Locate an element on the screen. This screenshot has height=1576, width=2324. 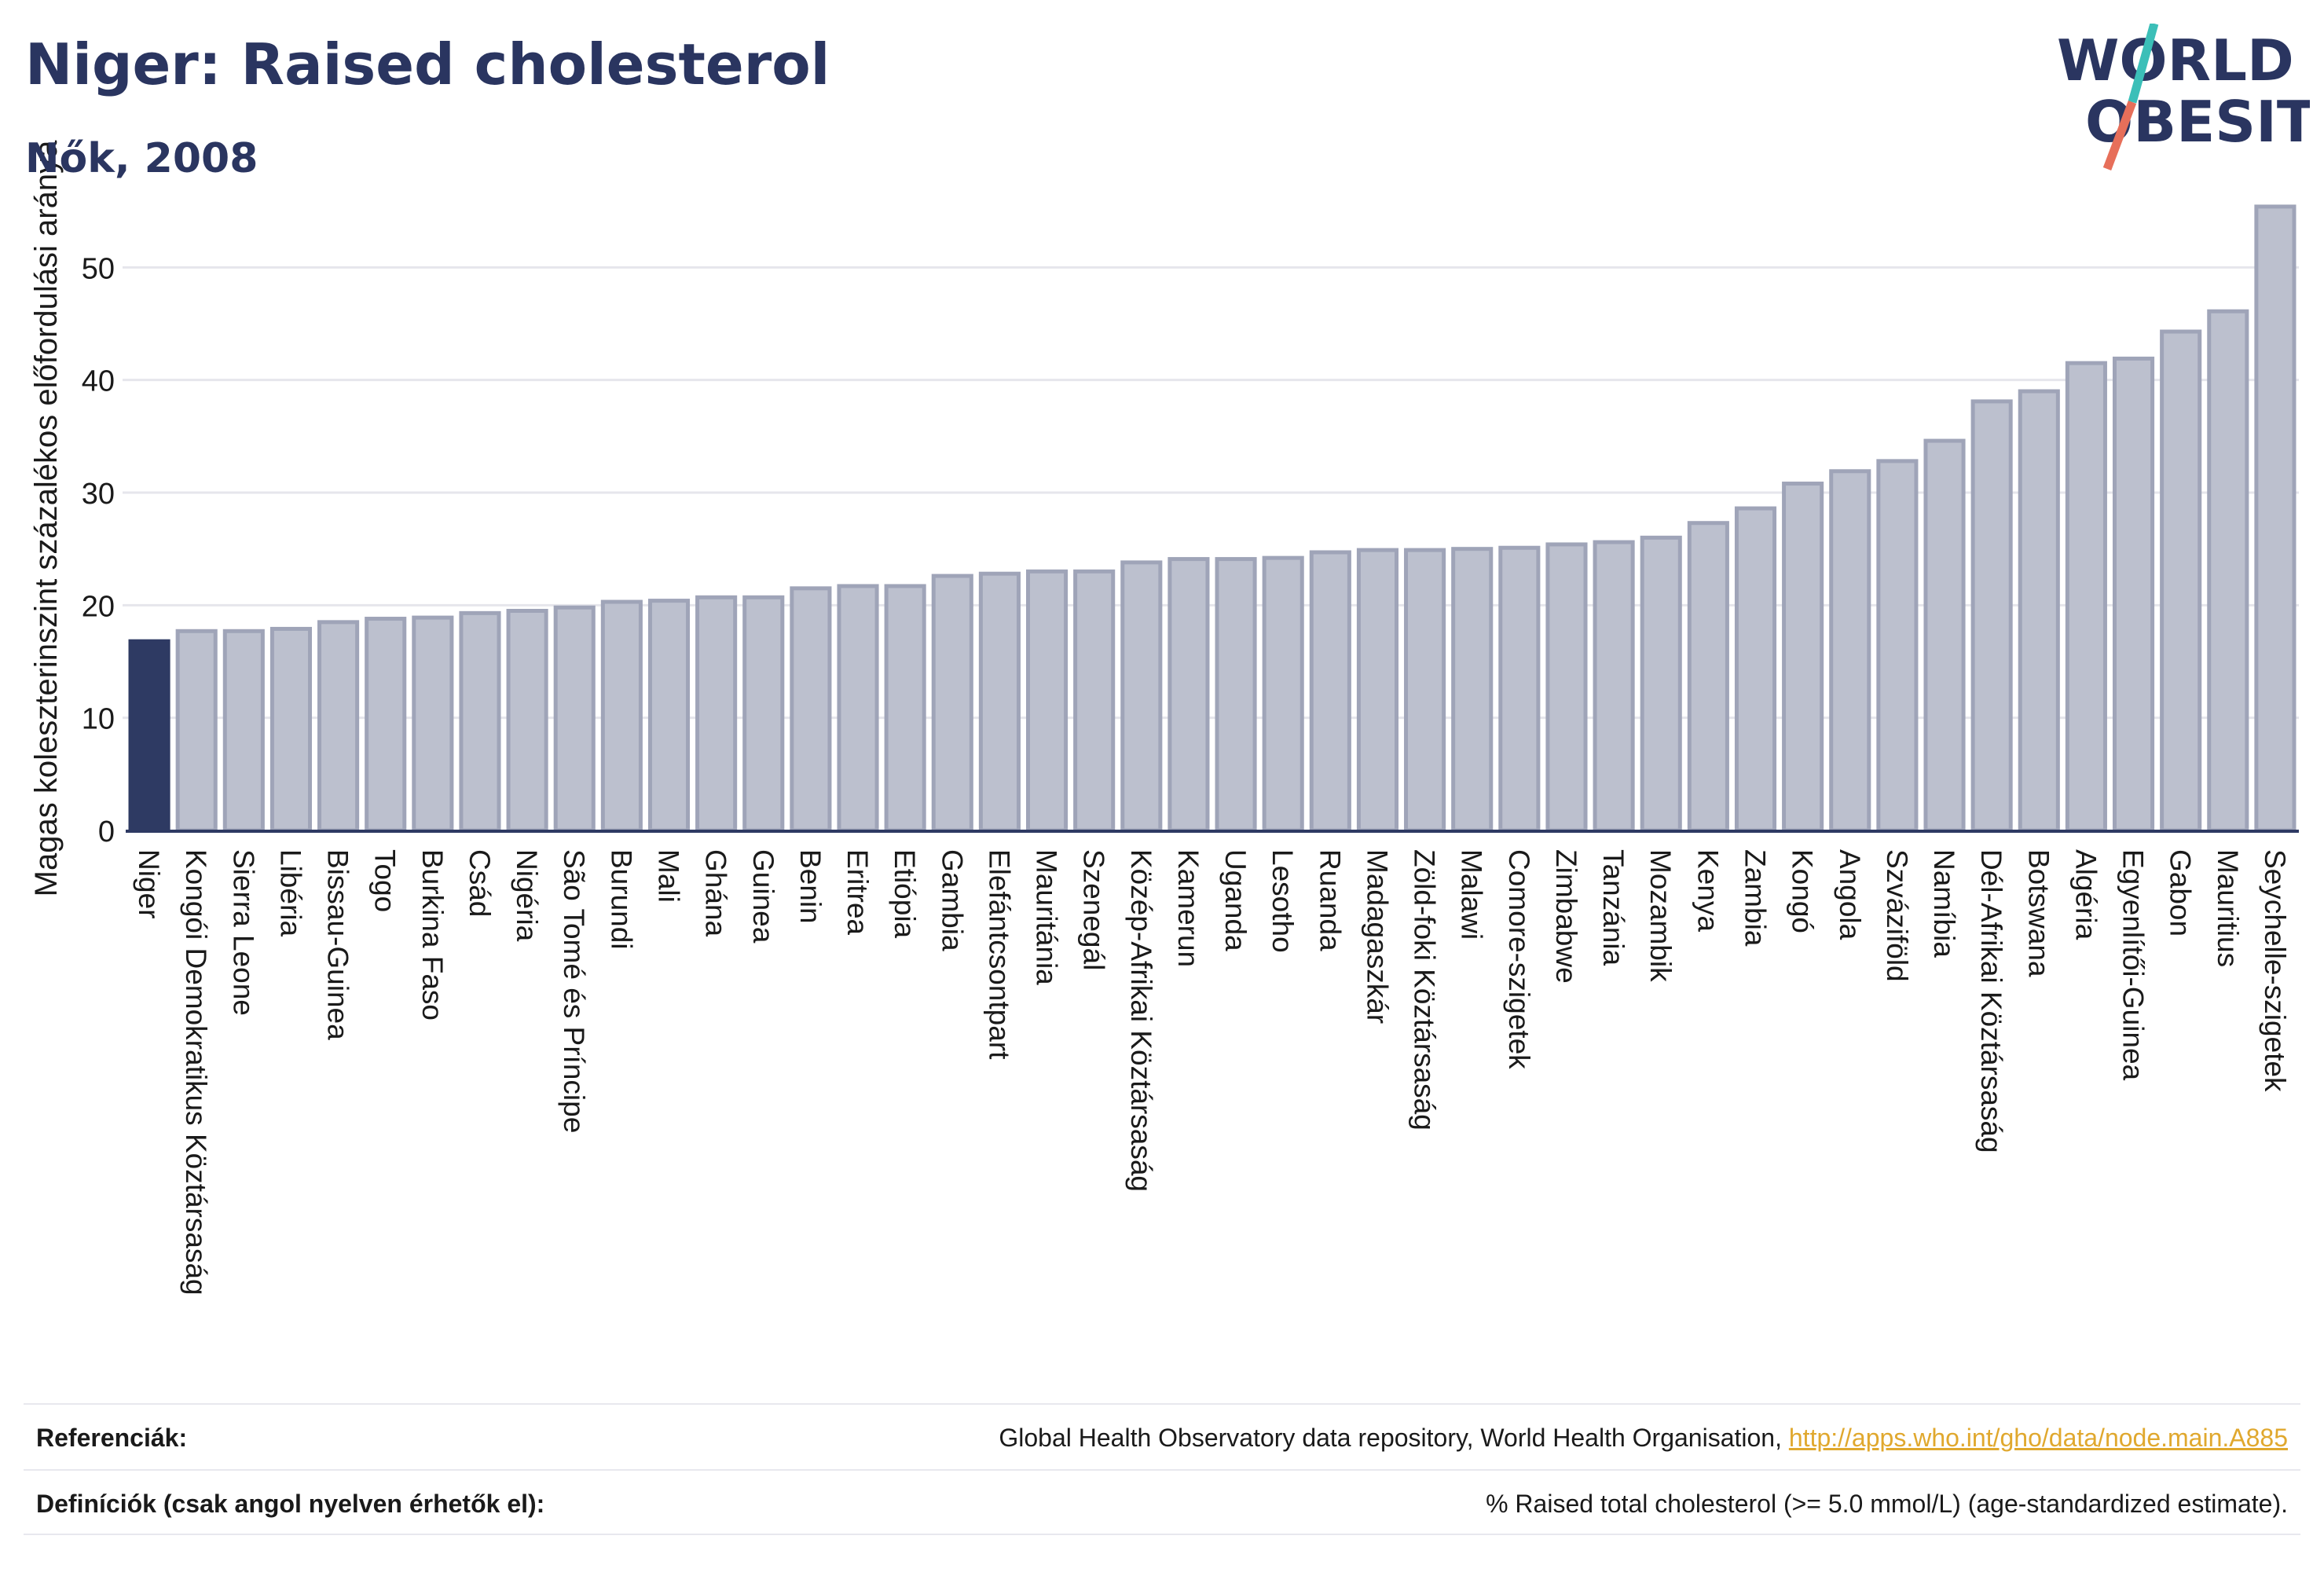
y-tick-labels: 0 10 20 30 40 50 is located at coordinates (98, 550).